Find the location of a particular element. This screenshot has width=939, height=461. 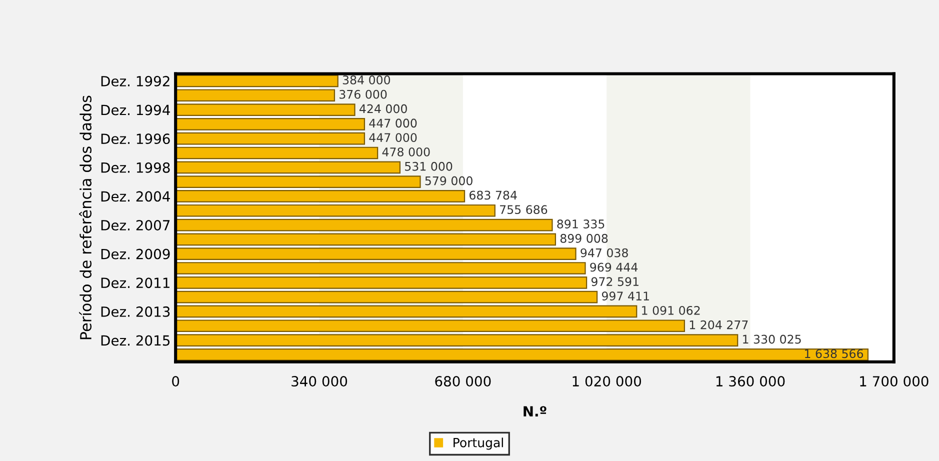

x-tick-label: 1 020 000 is located at coordinates (607, 381).